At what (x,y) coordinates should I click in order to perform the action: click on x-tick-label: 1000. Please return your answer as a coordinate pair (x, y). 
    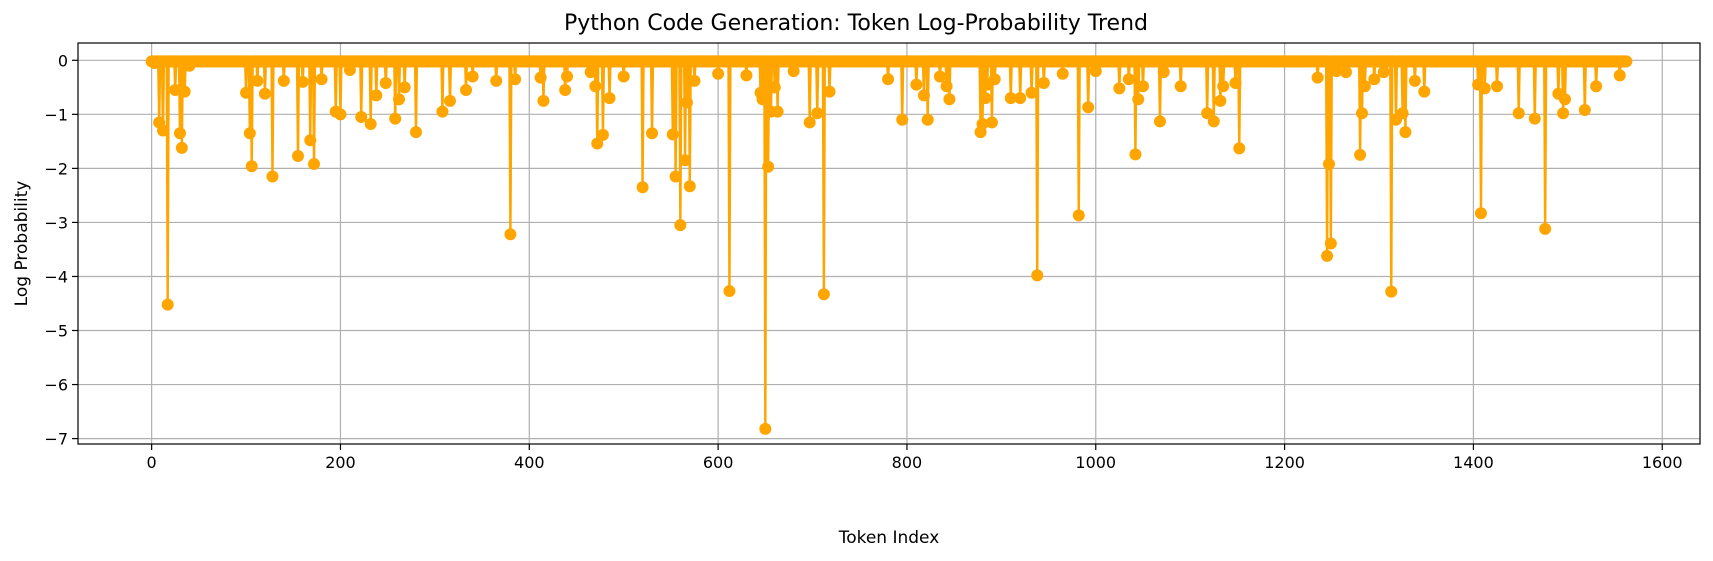
    Looking at the image, I should click on (1095, 462).